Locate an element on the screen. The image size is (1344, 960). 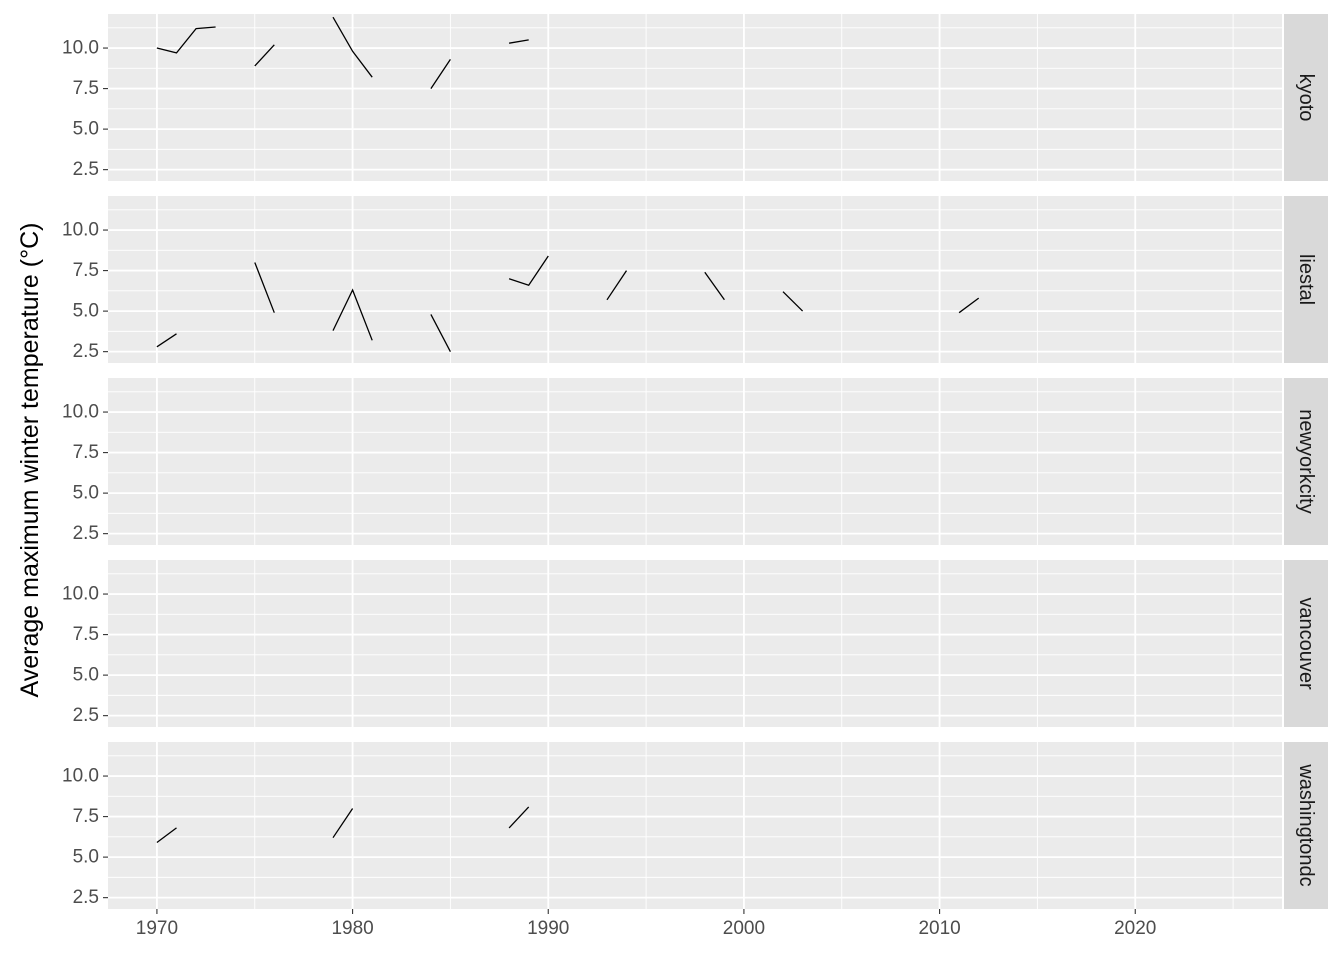
strip-washingtondc: washingtondc is located at coordinates (1306, 825).